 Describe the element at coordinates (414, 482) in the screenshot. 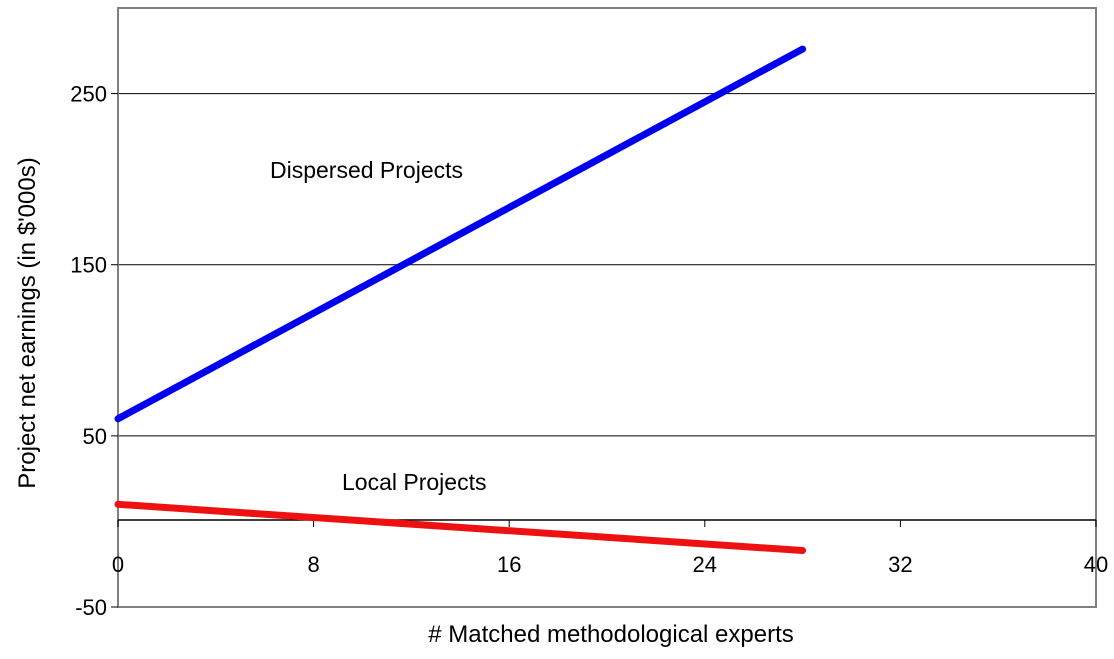

I see `series-label-local: Local Projects` at that location.